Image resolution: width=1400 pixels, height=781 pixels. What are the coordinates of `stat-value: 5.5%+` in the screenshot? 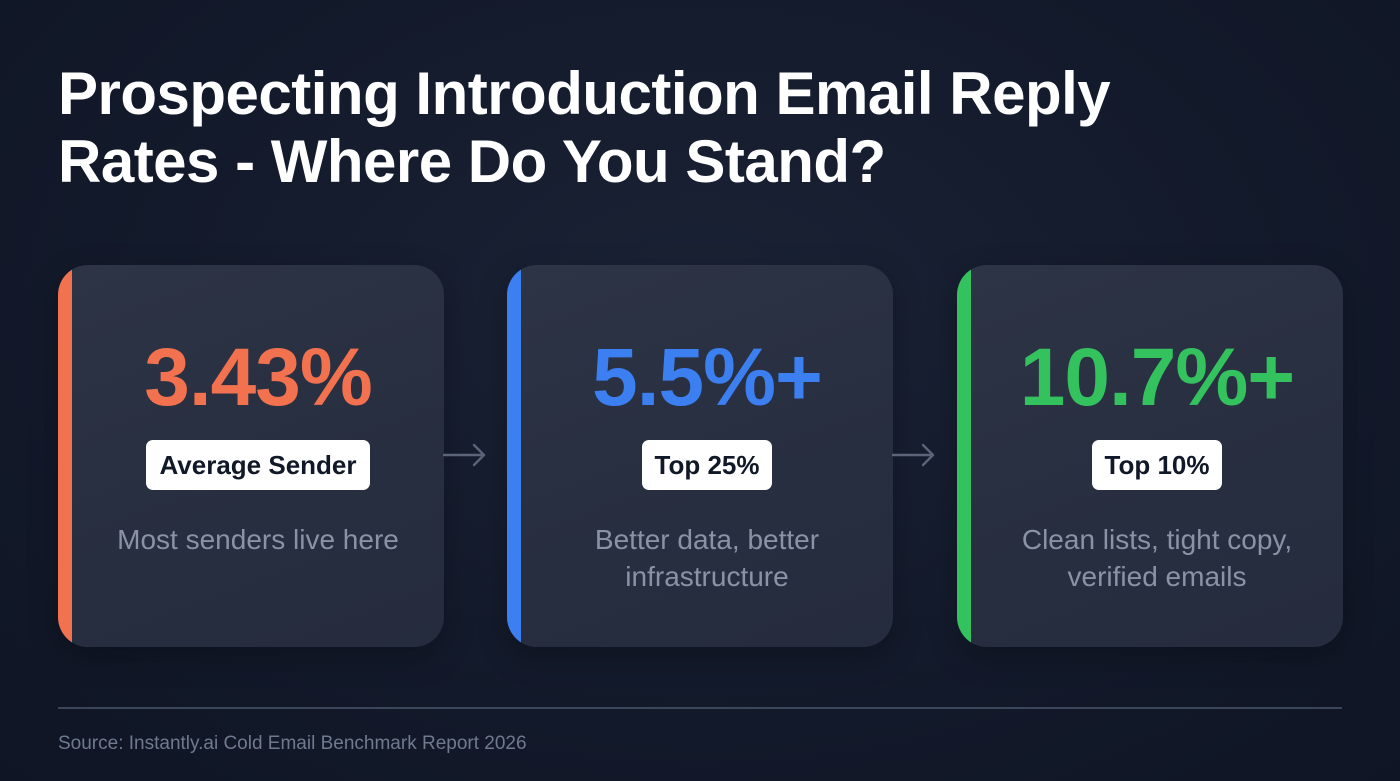 It's located at (707, 377).